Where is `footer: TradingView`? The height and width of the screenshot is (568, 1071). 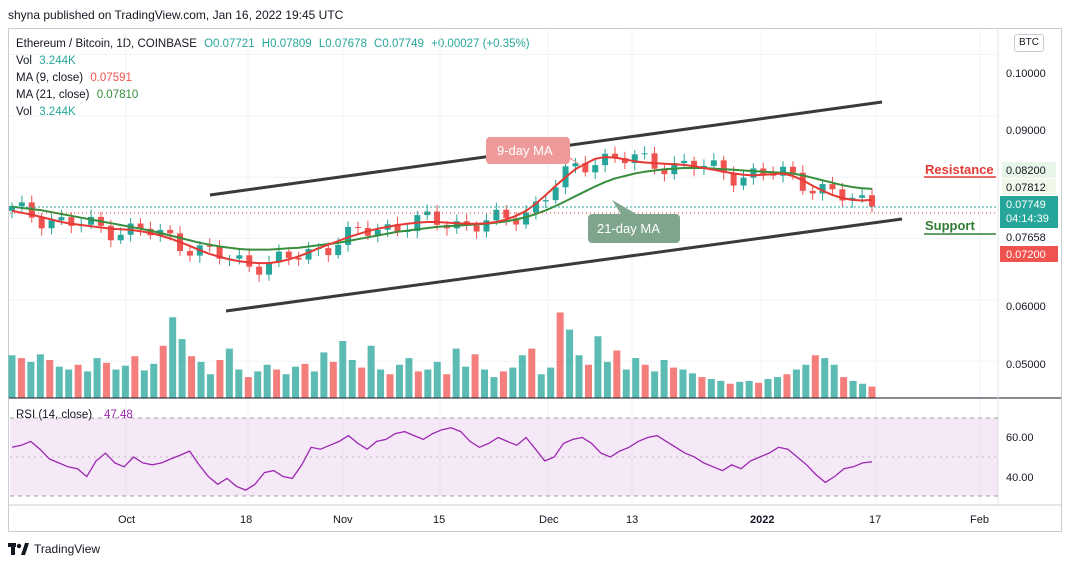 footer: TradingView is located at coordinates (54, 549).